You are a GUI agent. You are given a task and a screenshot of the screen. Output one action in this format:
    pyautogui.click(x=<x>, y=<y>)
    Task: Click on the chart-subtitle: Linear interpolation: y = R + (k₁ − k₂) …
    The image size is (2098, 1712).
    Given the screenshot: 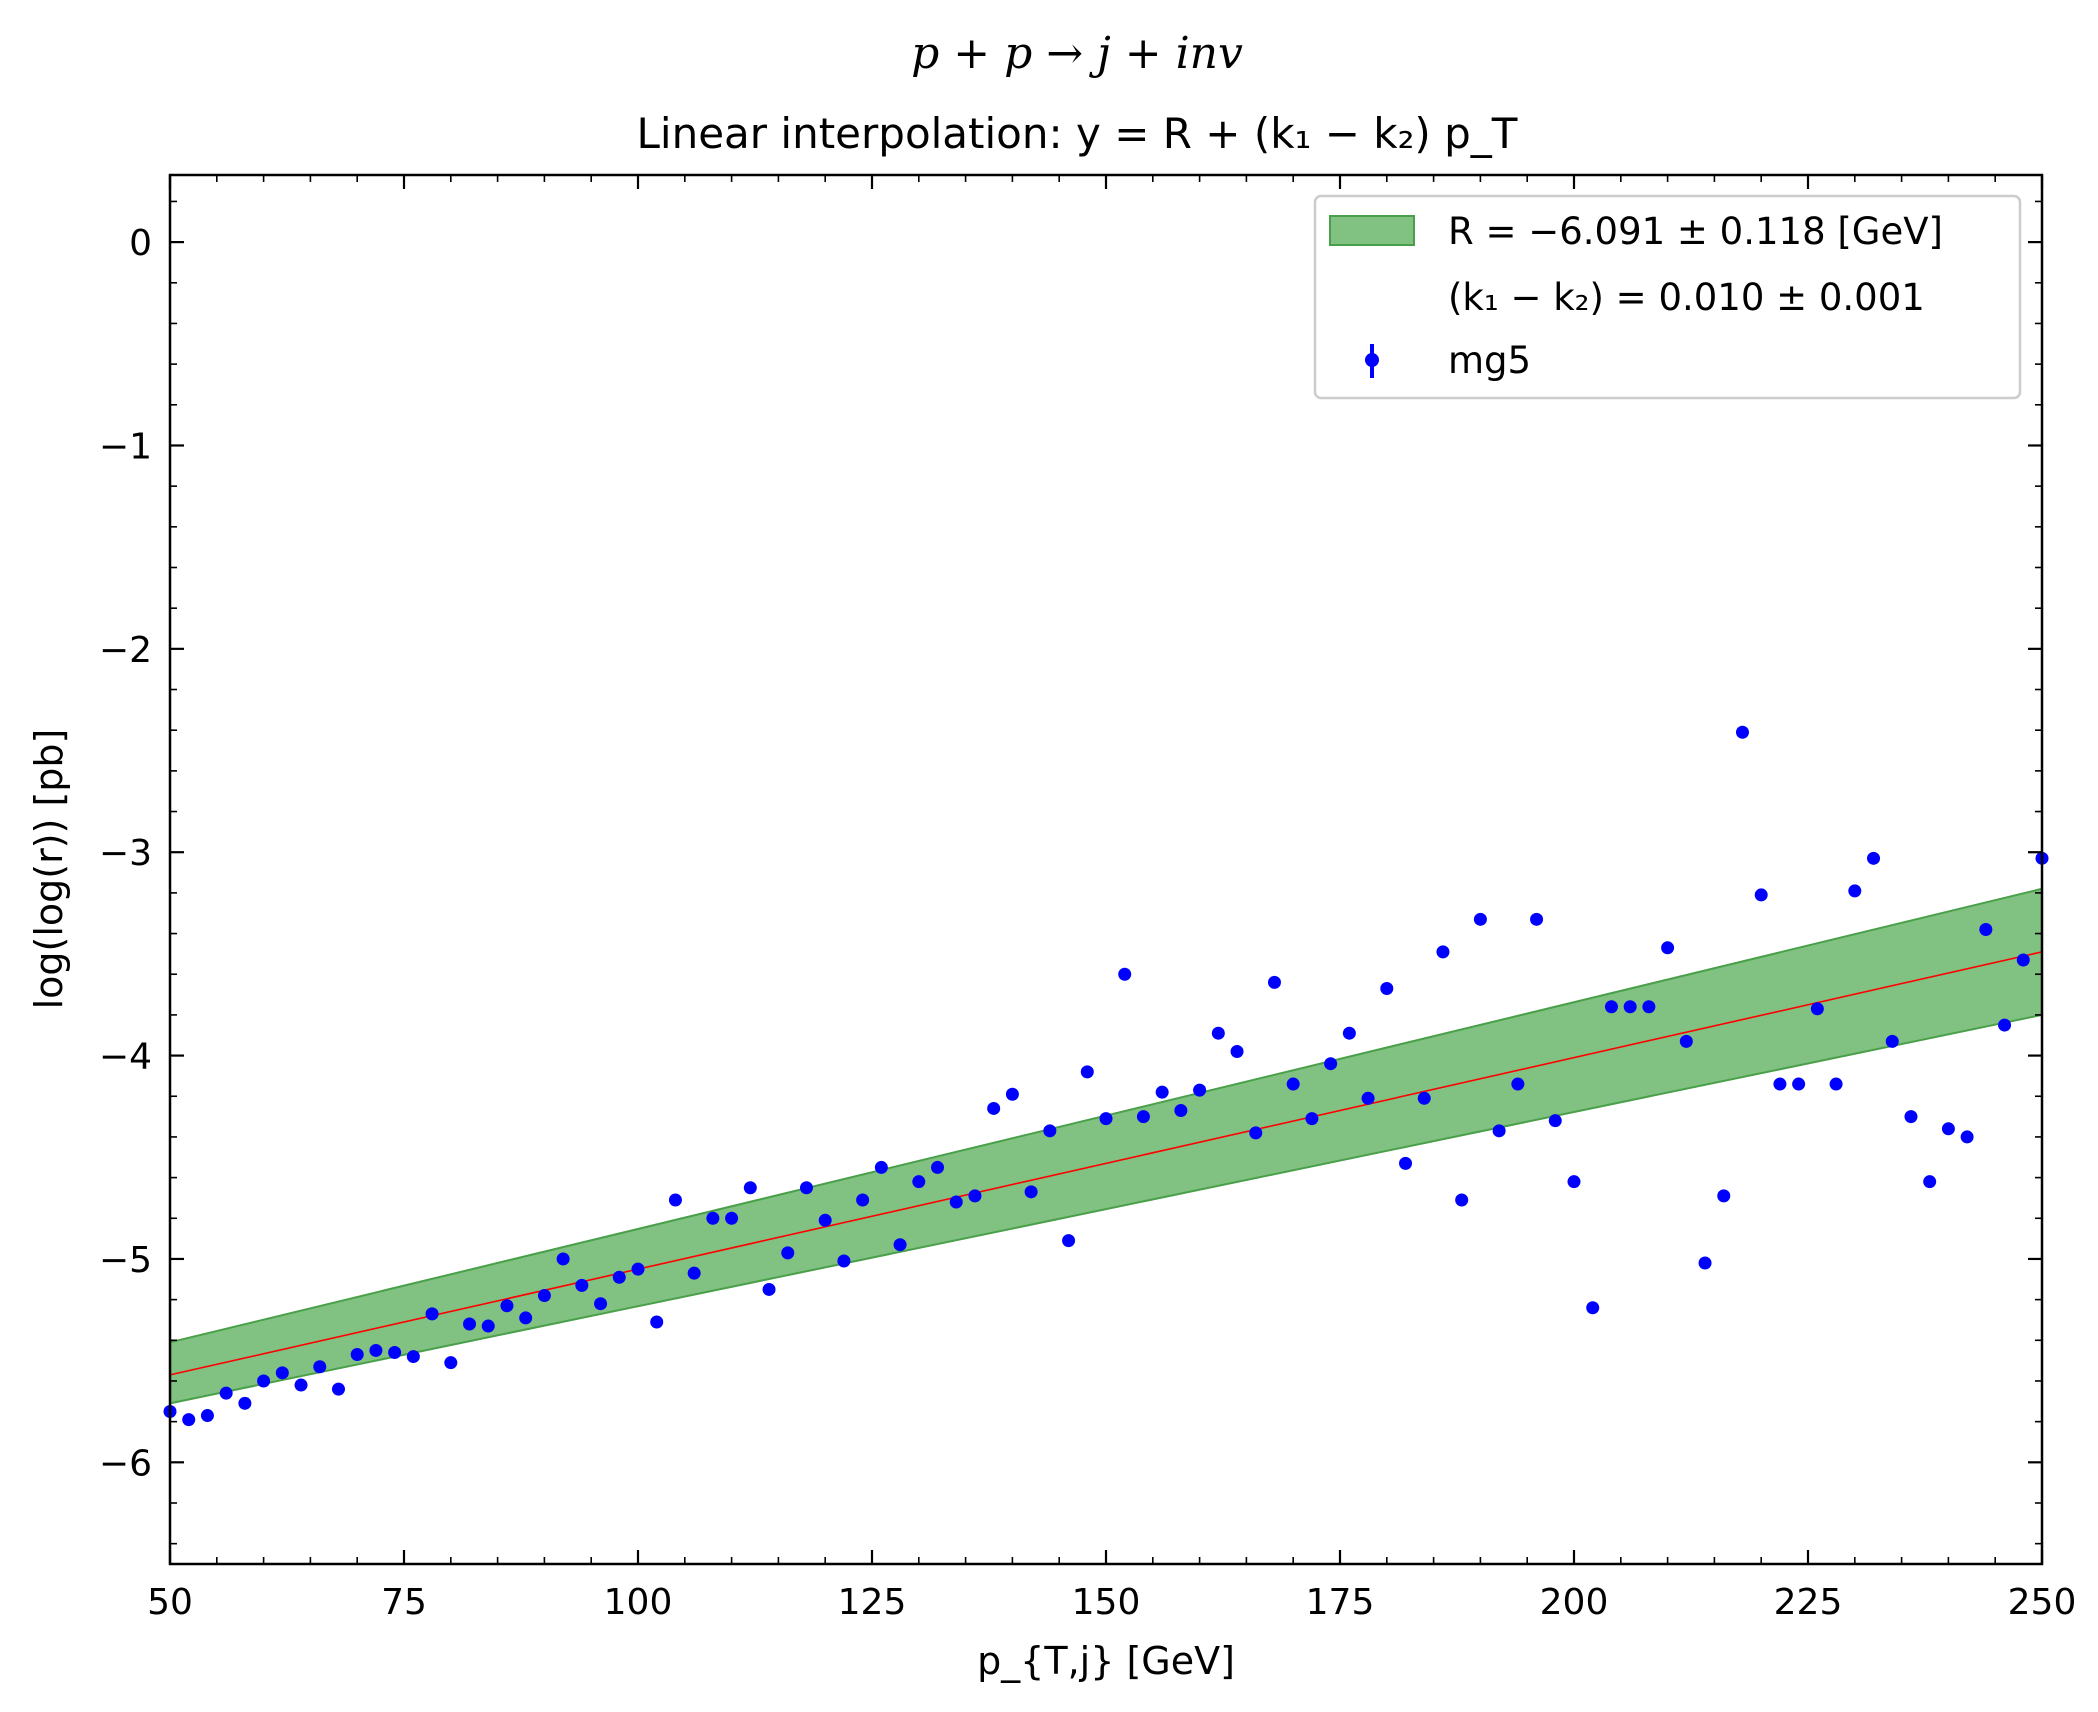 What is the action you would take?
    pyautogui.click(x=1077, y=133)
    